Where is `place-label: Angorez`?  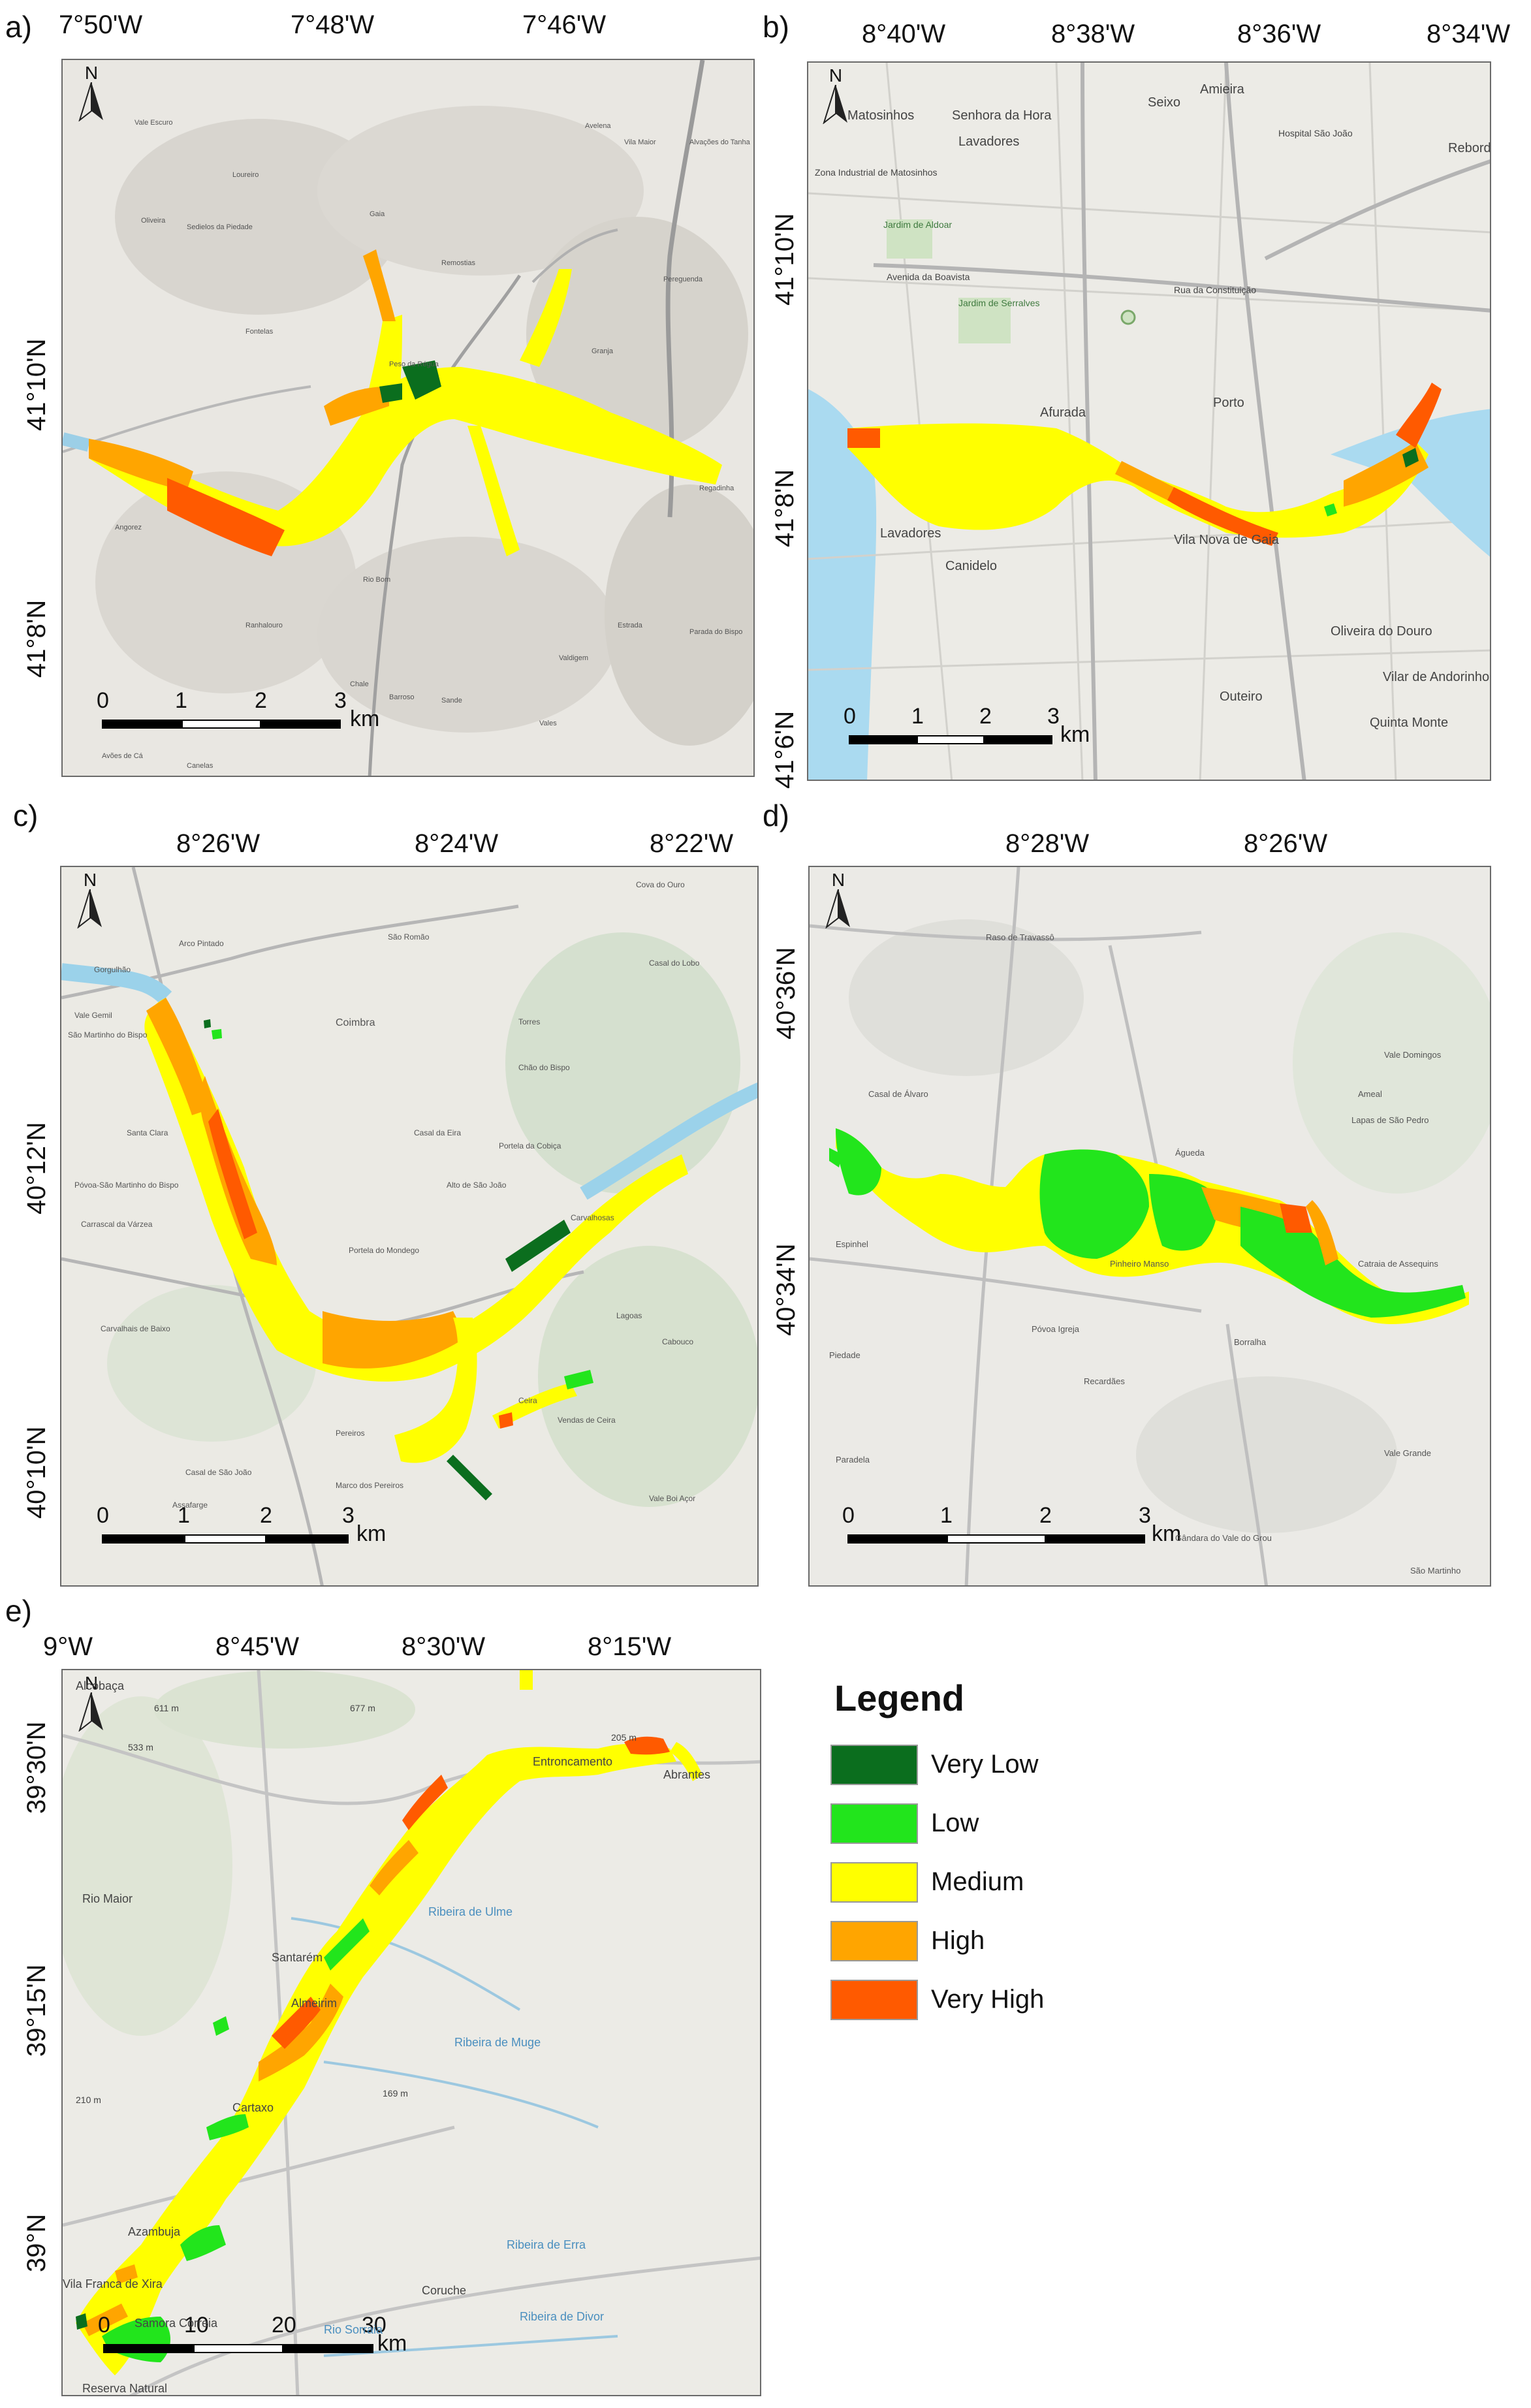
place-label: Angorez is located at coordinates (128, 527).